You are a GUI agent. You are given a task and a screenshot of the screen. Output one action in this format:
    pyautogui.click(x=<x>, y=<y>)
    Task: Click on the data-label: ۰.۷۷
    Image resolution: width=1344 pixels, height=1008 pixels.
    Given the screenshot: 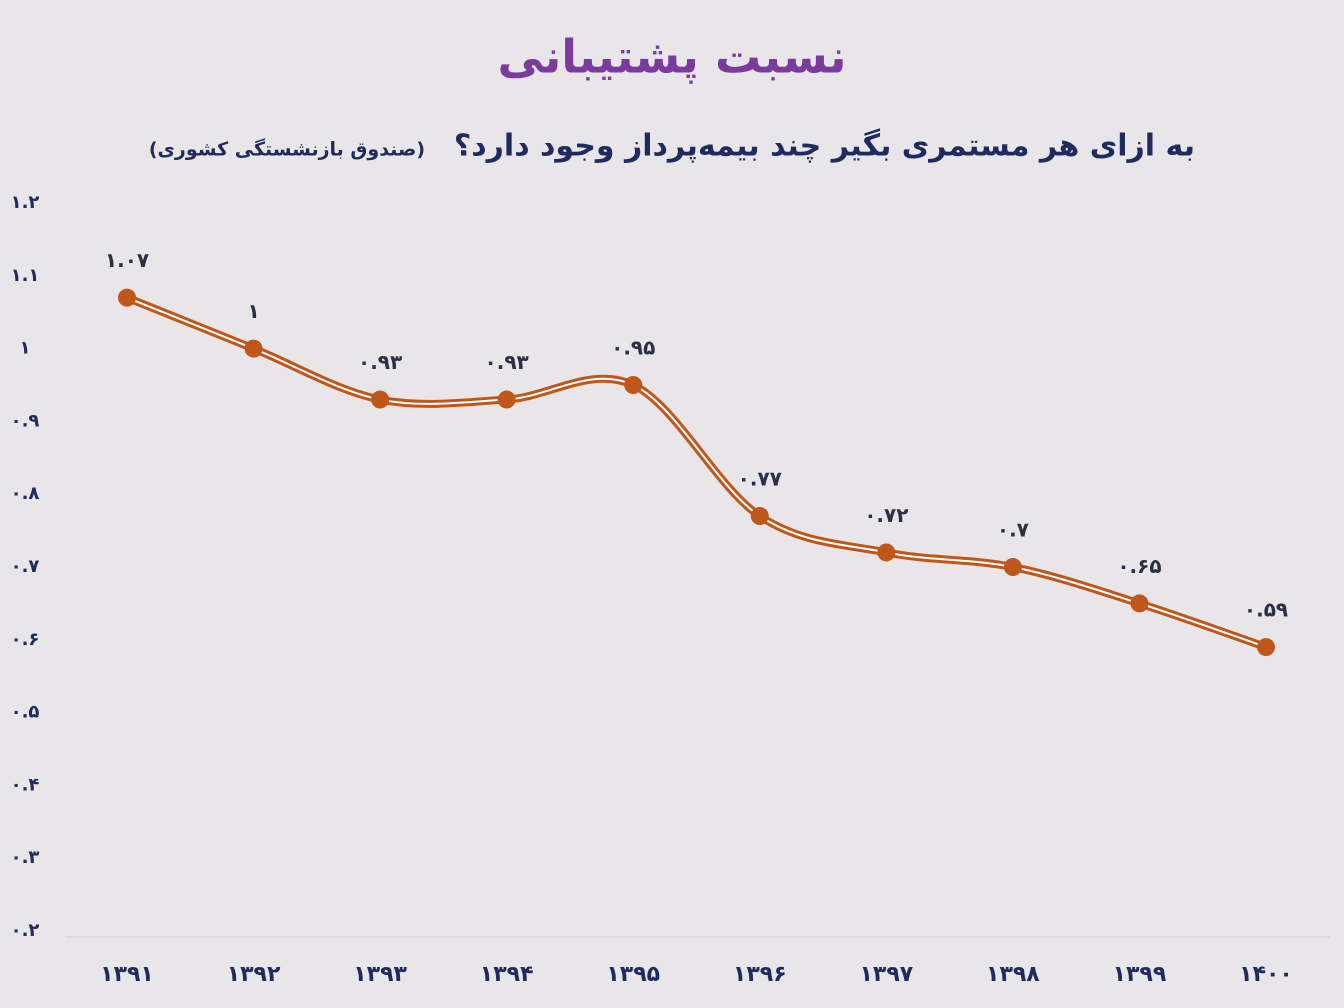 What is the action you would take?
    pyautogui.click(x=760, y=479)
    